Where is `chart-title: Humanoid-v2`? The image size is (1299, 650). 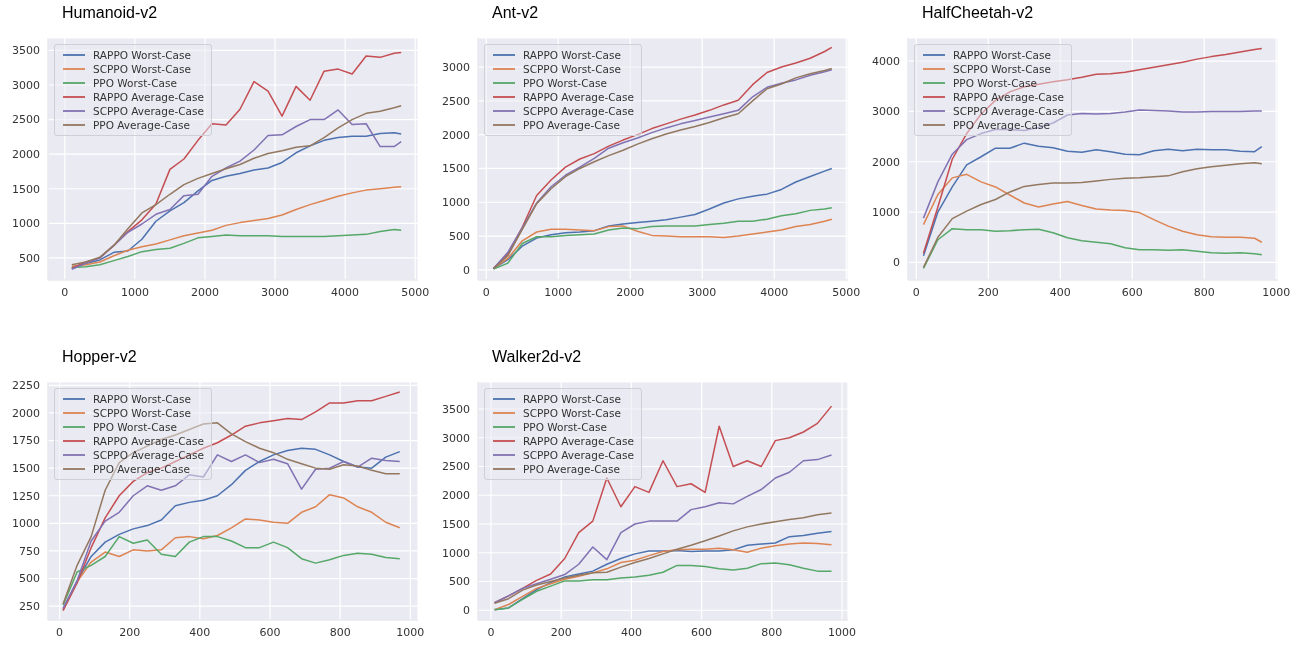
chart-title: Humanoid-v2 is located at coordinates (110, 13).